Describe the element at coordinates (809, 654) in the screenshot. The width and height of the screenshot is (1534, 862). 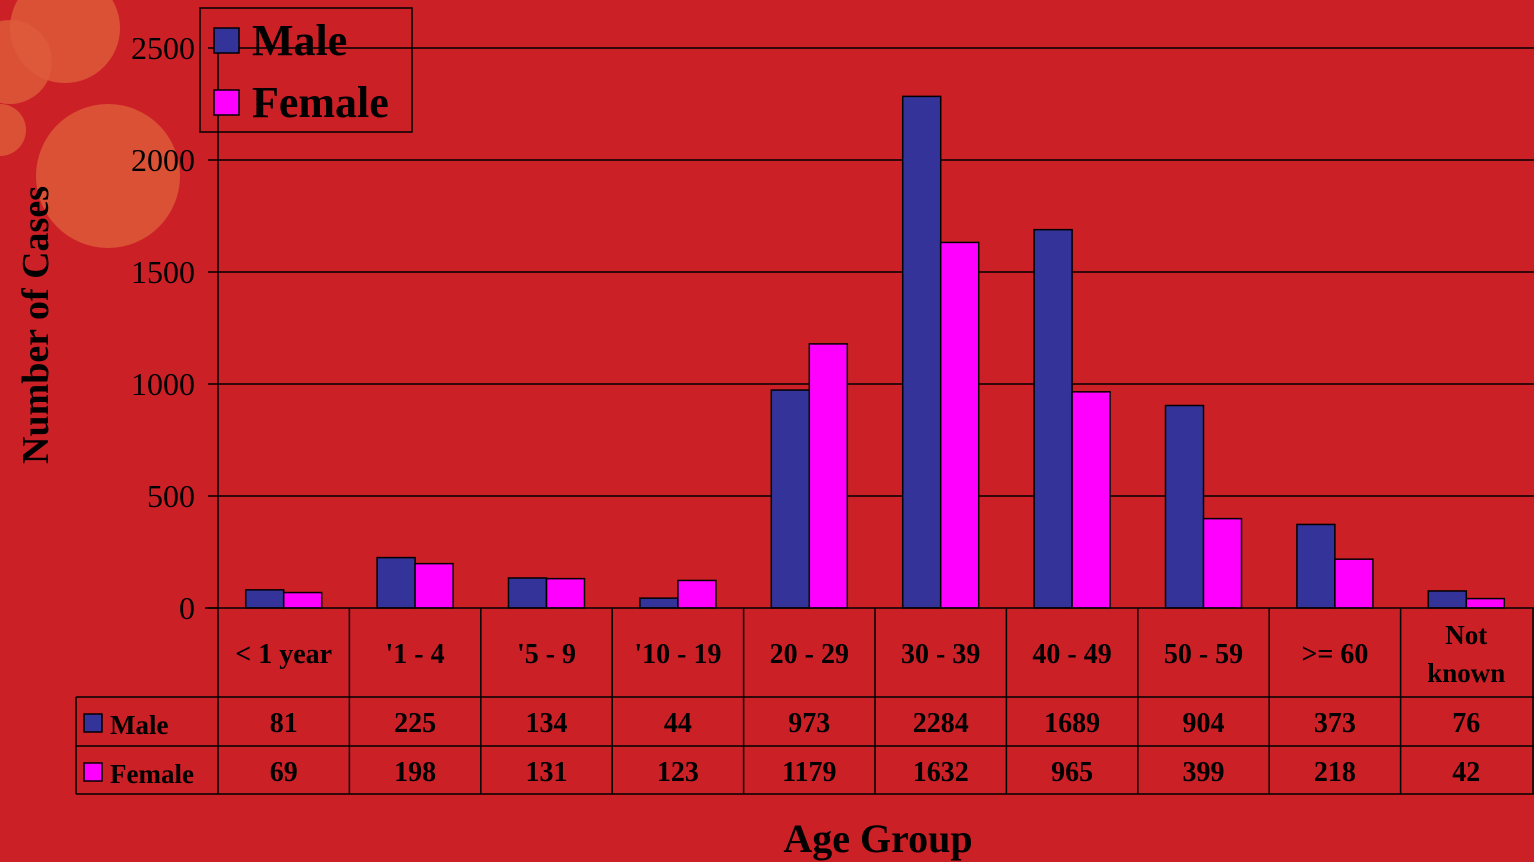
I see `x-tick-label: 20 - 29` at that location.